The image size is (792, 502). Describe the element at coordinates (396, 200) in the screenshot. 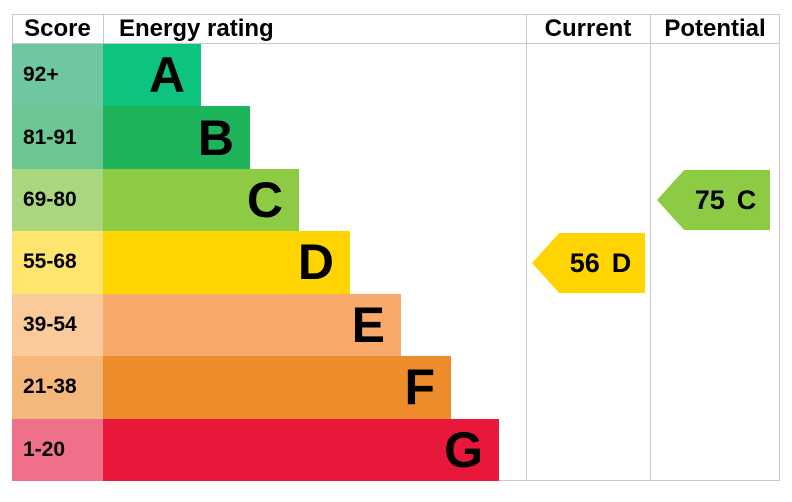

I see `band-row-c: 69-80 C` at that location.